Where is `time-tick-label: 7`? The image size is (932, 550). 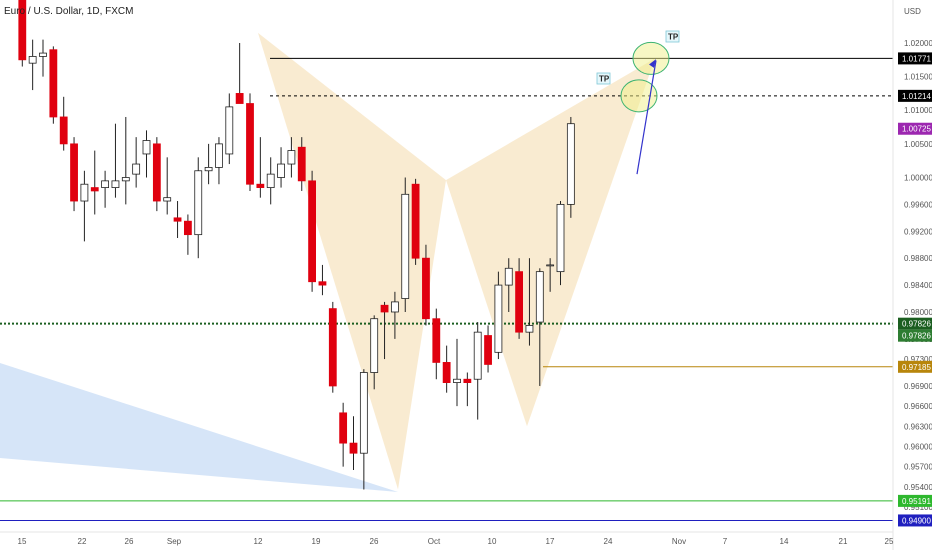
time-tick-label: 7 is located at coordinates (725, 541).